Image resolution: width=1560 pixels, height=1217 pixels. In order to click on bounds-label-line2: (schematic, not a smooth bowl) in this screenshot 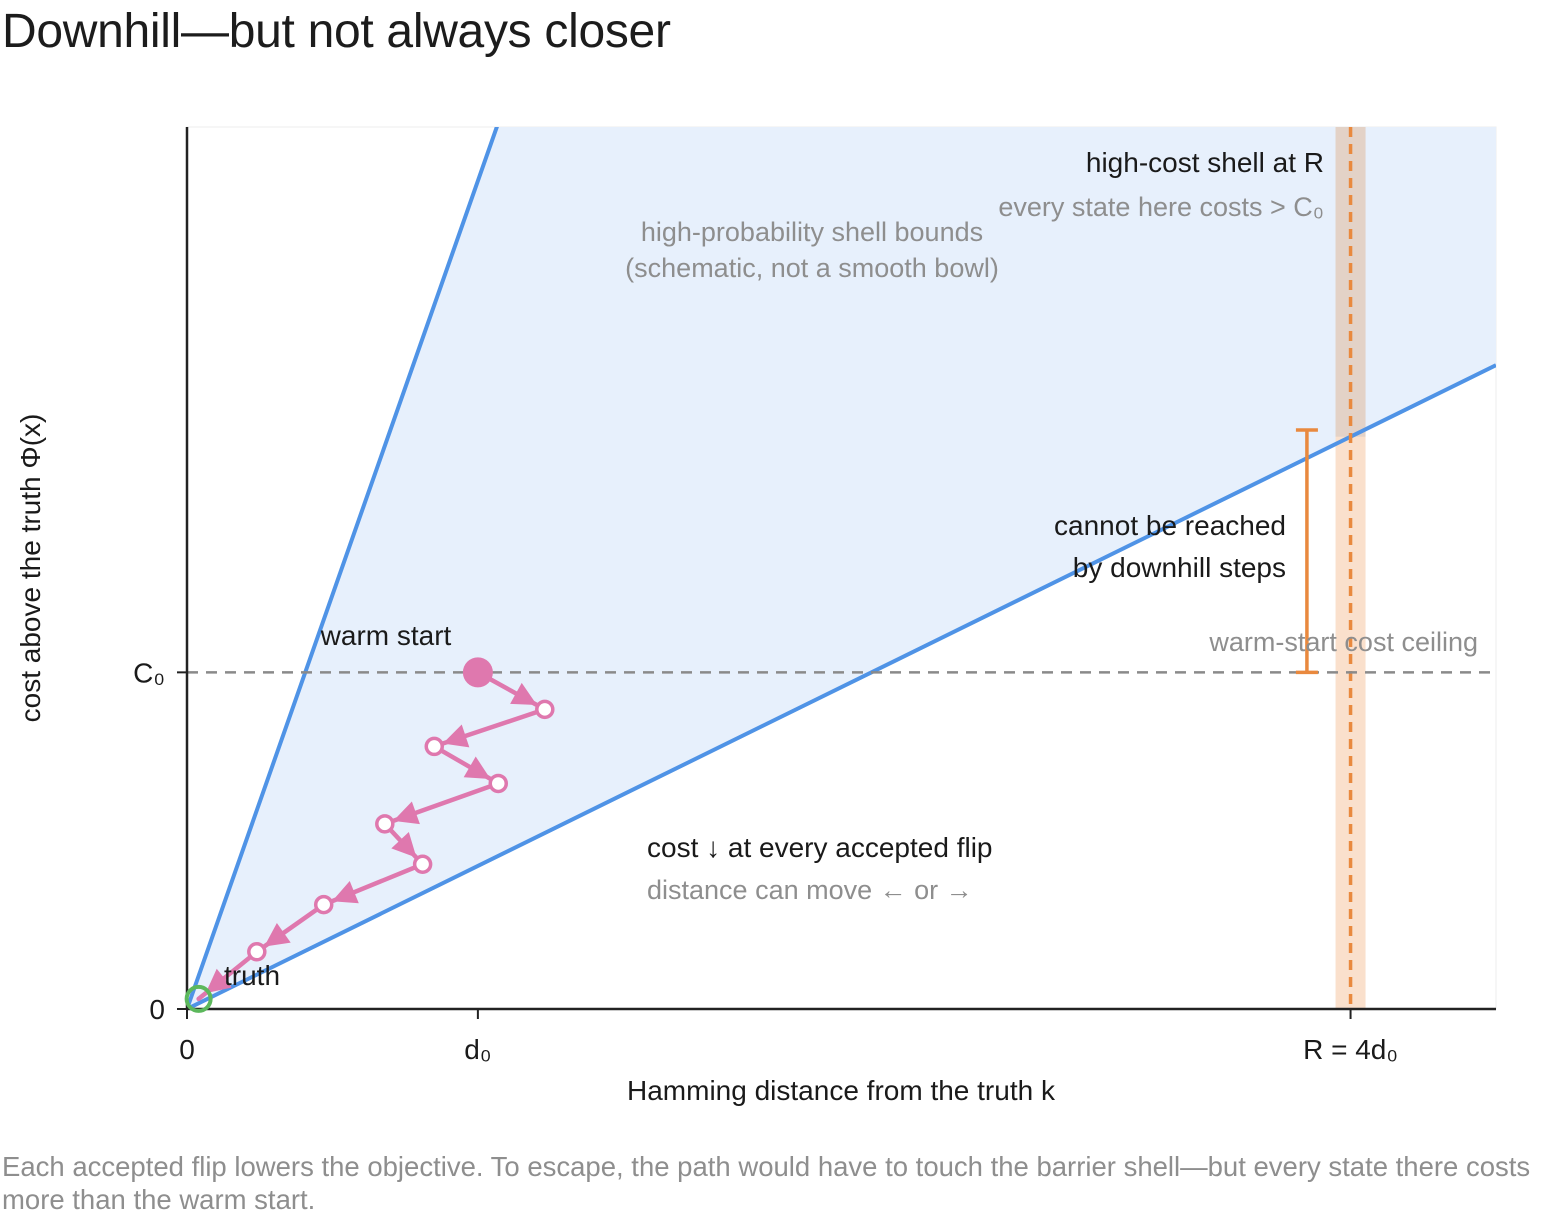, I will do `click(812, 268)`.